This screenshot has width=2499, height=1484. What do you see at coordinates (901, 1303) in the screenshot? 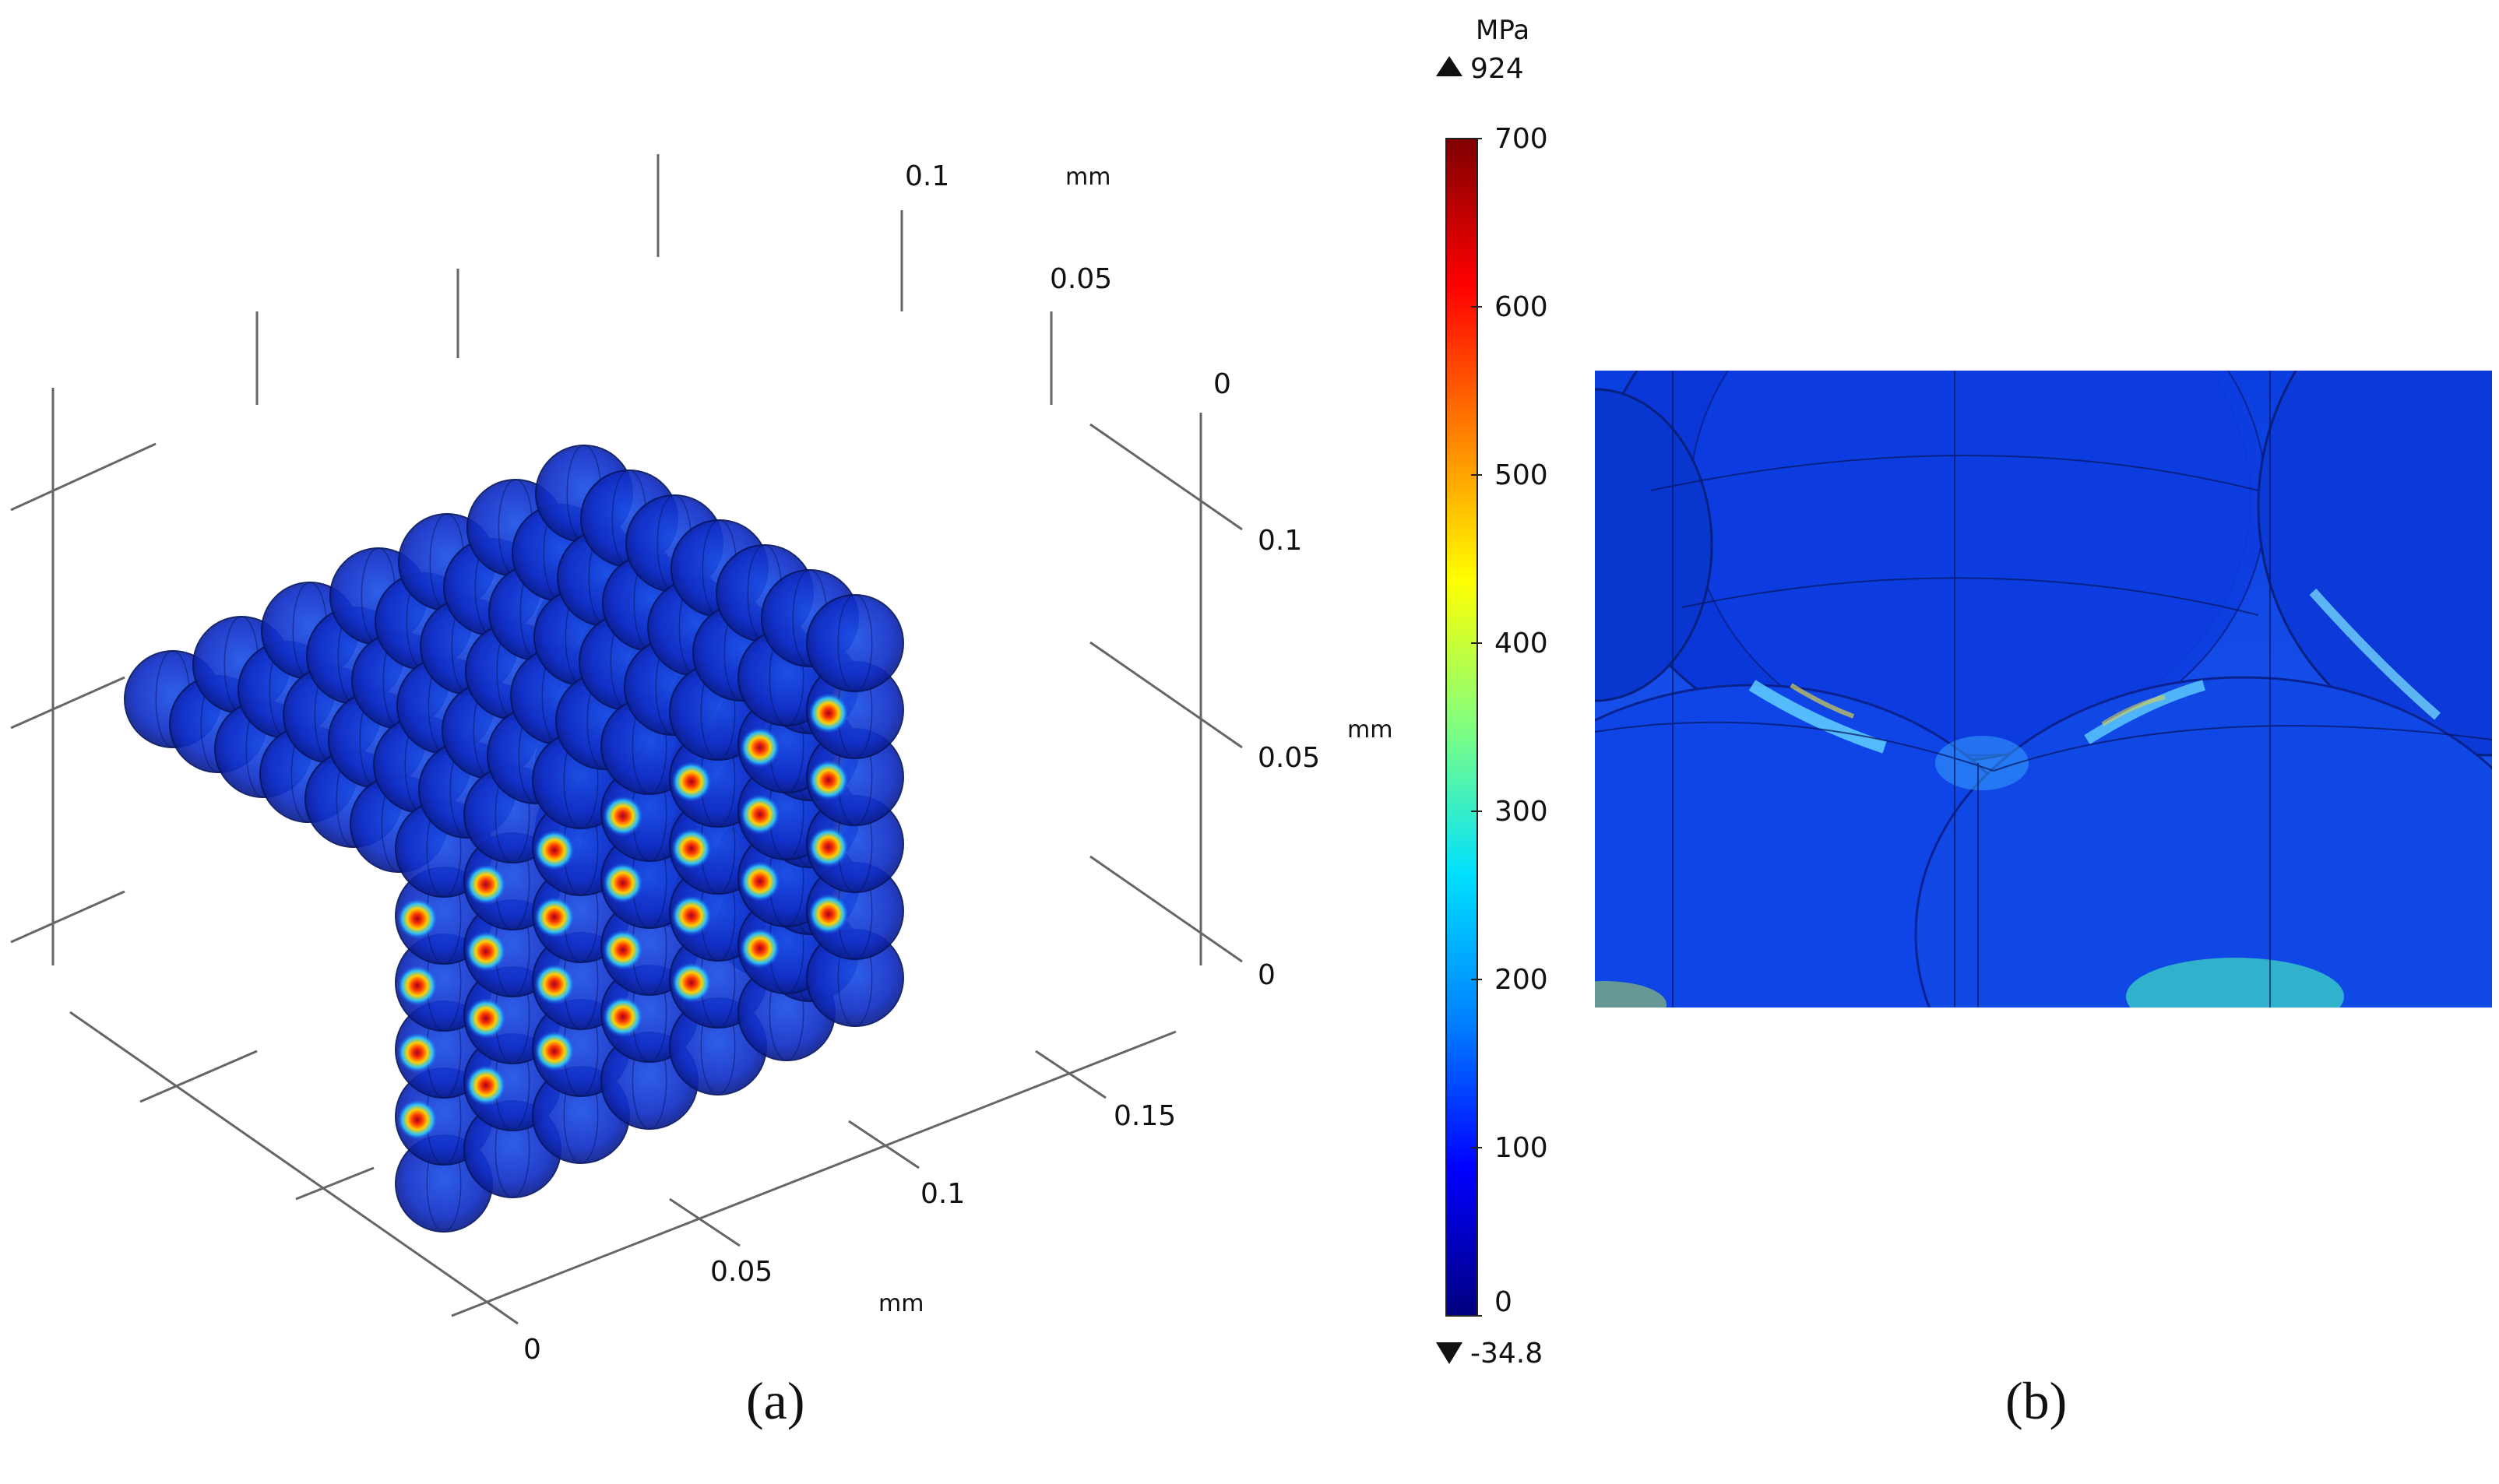
I see `bottom-unit: mm` at bounding box center [901, 1303].